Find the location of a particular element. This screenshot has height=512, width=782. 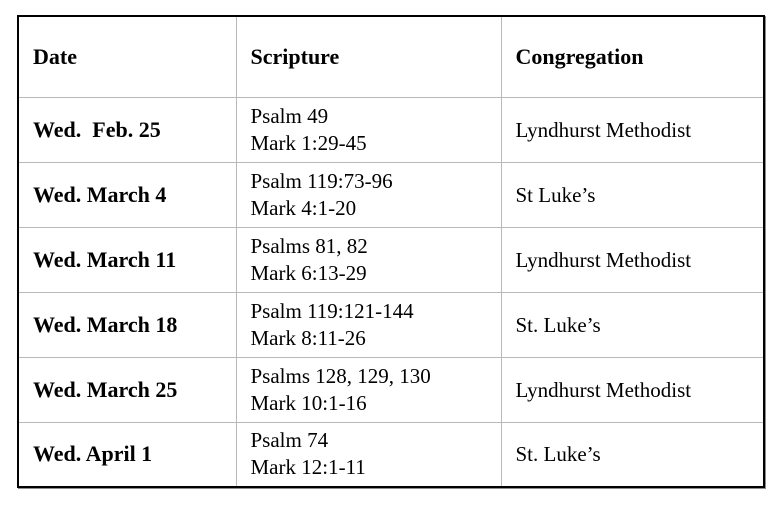

header-cell-date: Date is located at coordinates (127, 56).